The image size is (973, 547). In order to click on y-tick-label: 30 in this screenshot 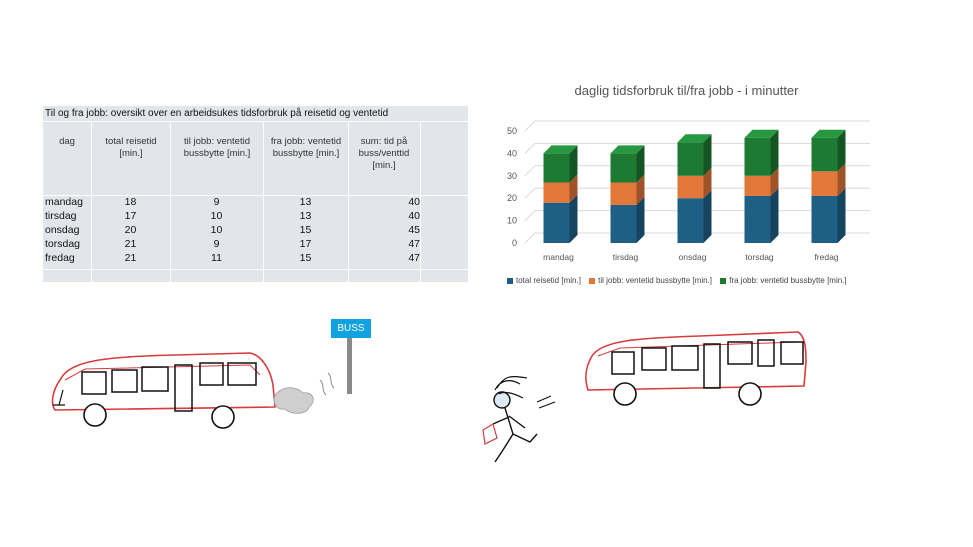, I will do `click(512, 176)`.